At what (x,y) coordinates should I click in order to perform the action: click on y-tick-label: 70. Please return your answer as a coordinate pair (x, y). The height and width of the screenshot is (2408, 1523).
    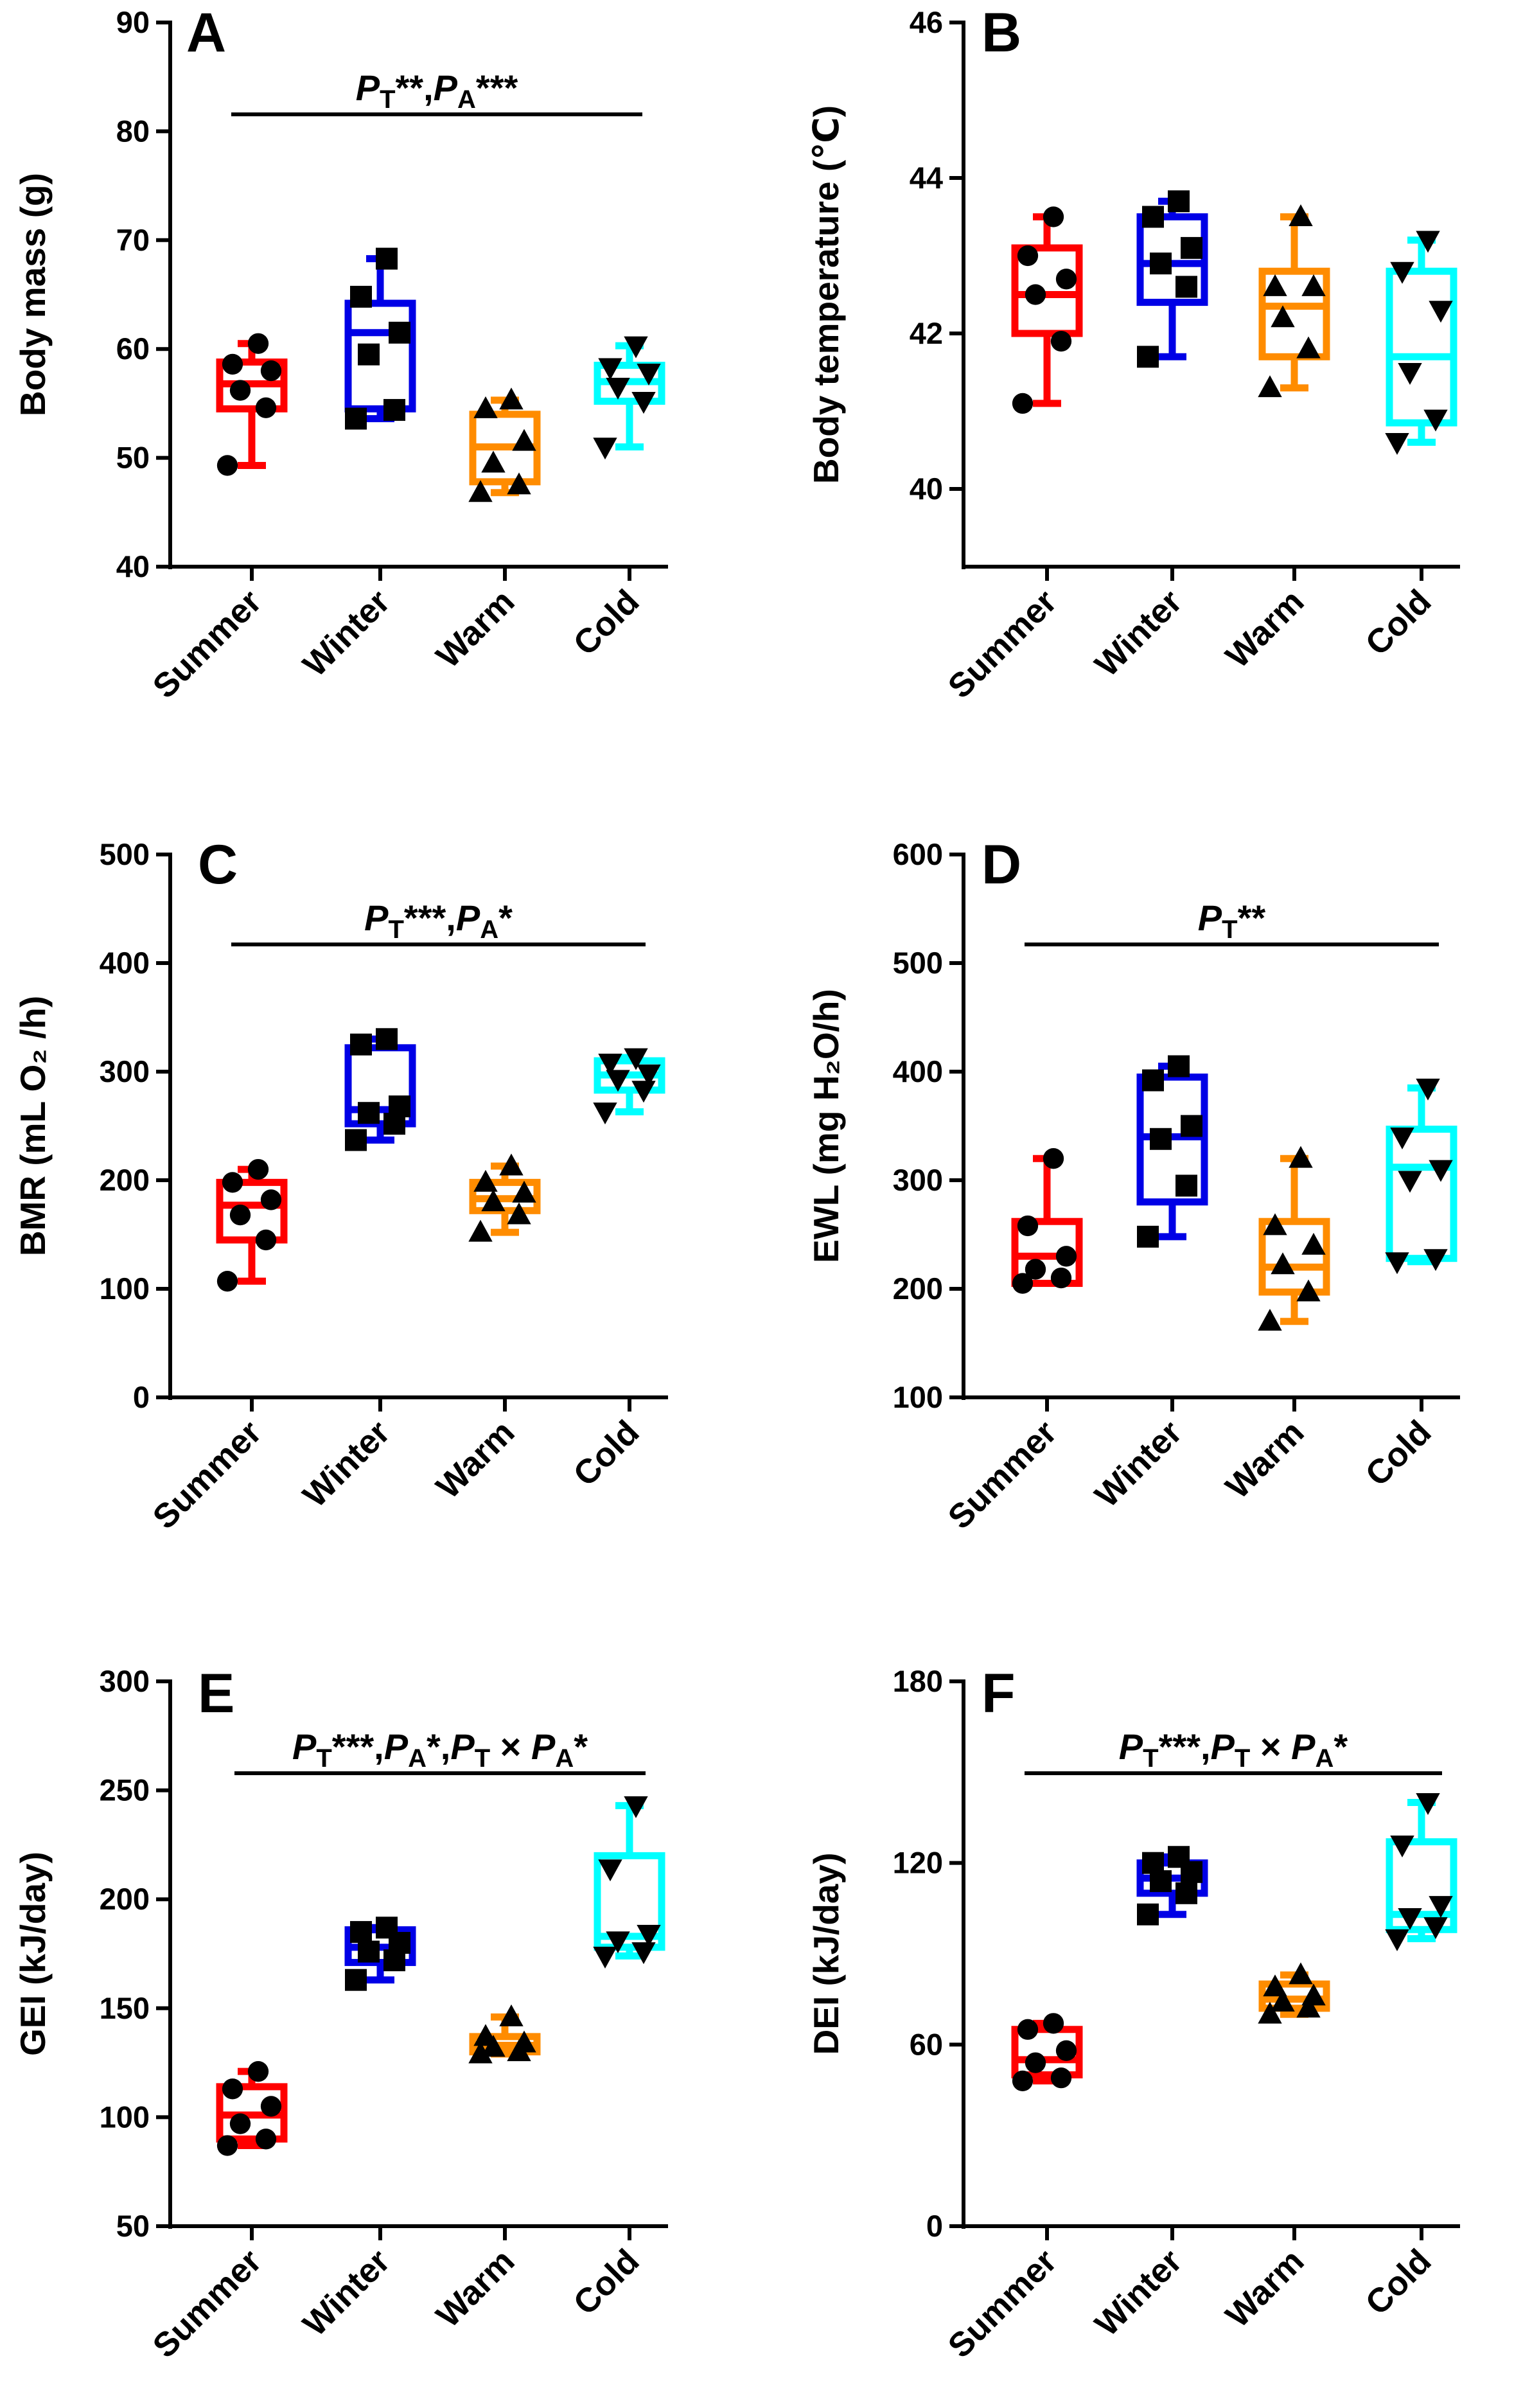
    Looking at the image, I should click on (133, 240).